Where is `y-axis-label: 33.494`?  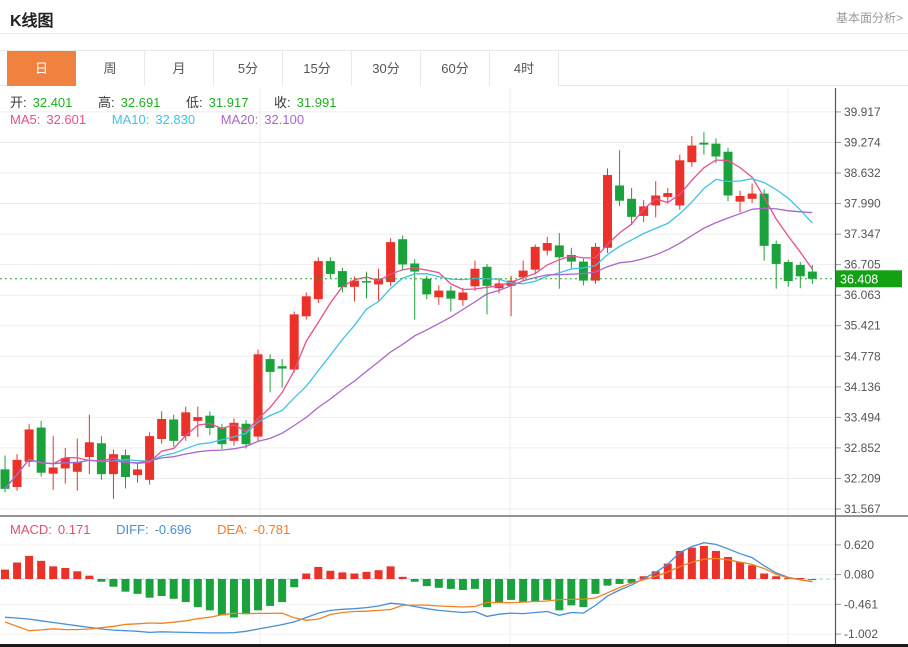
y-axis-label: 33.494 is located at coordinates (862, 417).